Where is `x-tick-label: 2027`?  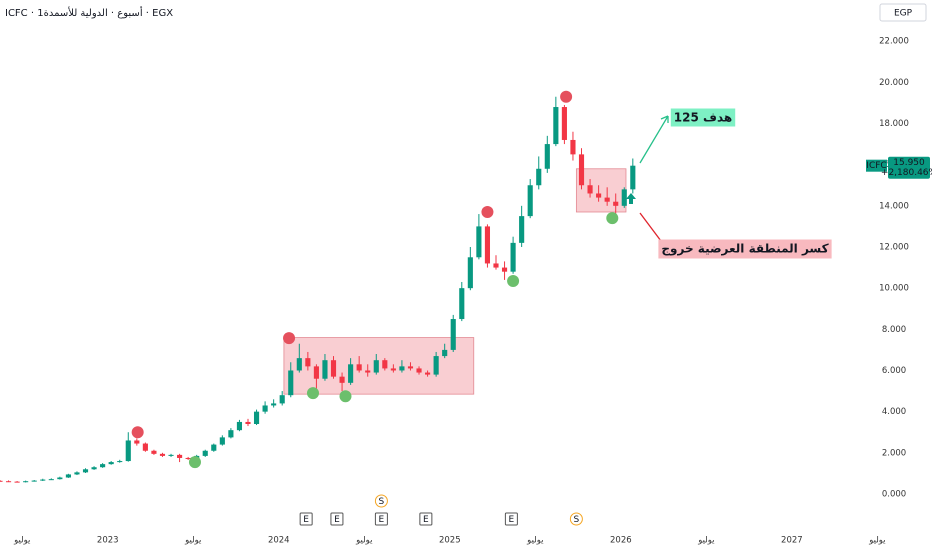
x-tick-label: 2027 is located at coordinates (792, 541).